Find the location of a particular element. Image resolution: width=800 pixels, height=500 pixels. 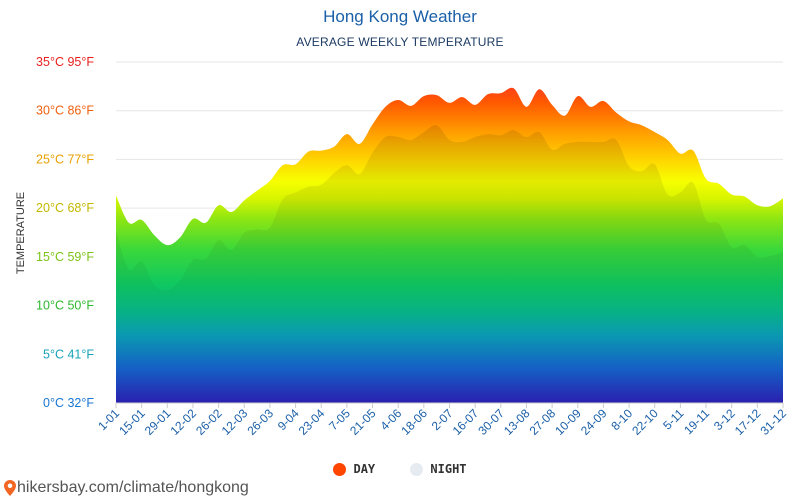

x-tick-label: 26-02 is located at coordinates (209, 422).